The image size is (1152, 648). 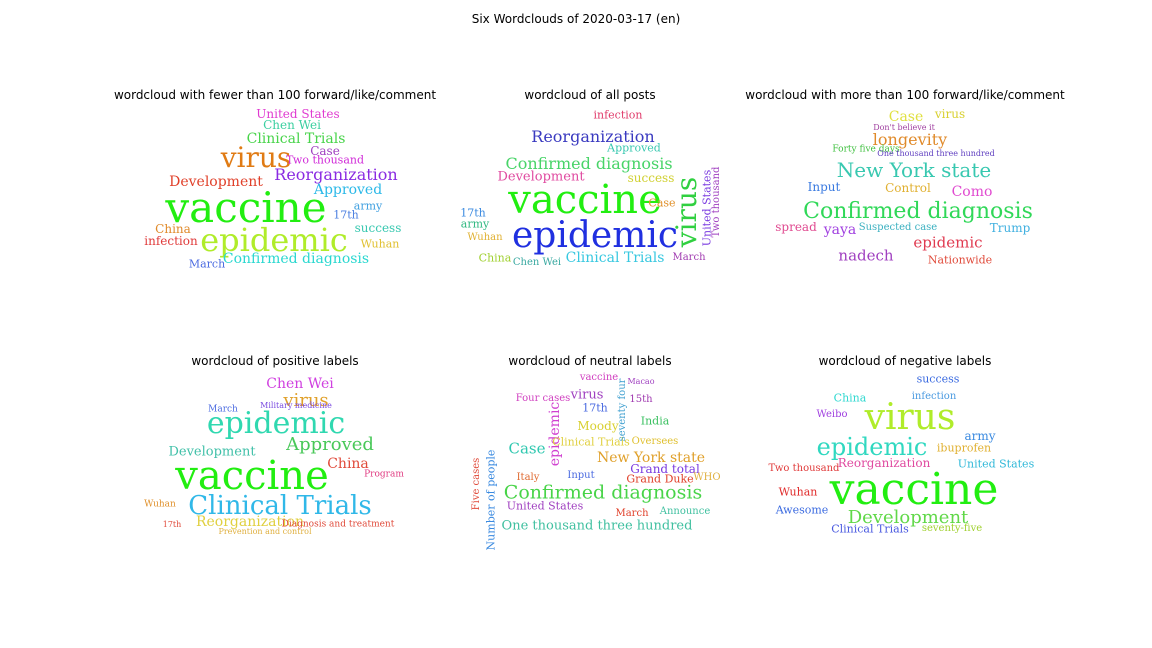 What do you see at coordinates (598, 426) in the screenshot?
I see `word: Moody` at bounding box center [598, 426].